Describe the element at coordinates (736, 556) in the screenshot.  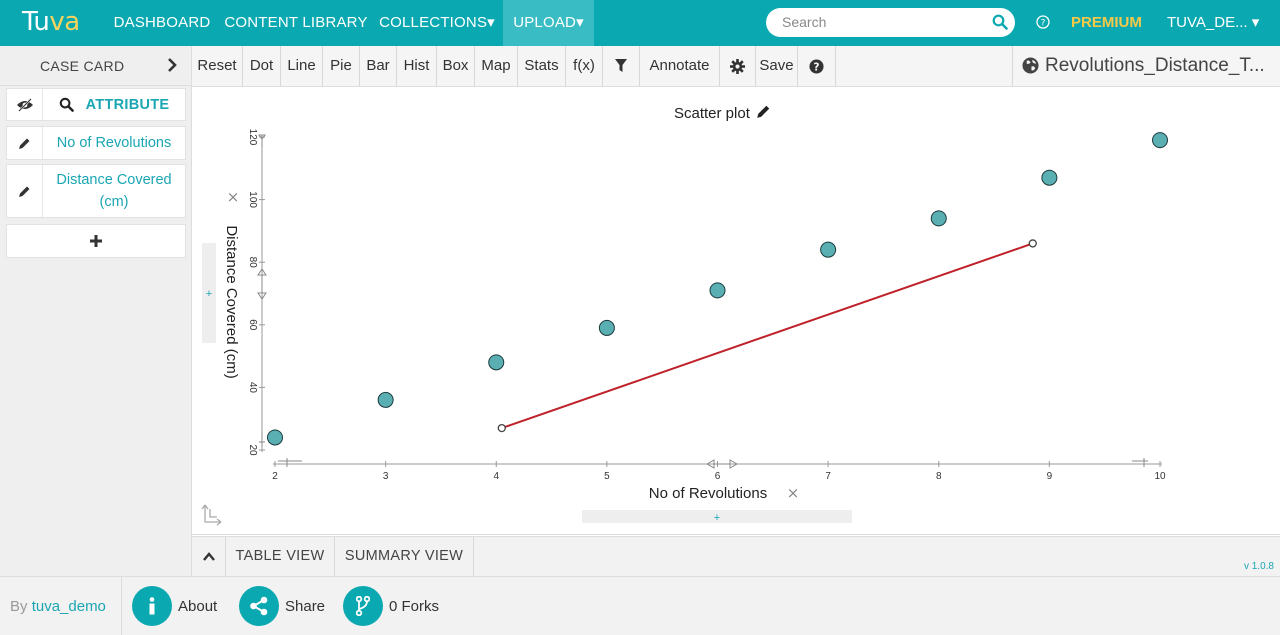
I see `view-tabs: TABLE VIEW SUMMARY VIEW v 1.0.8` at that location.